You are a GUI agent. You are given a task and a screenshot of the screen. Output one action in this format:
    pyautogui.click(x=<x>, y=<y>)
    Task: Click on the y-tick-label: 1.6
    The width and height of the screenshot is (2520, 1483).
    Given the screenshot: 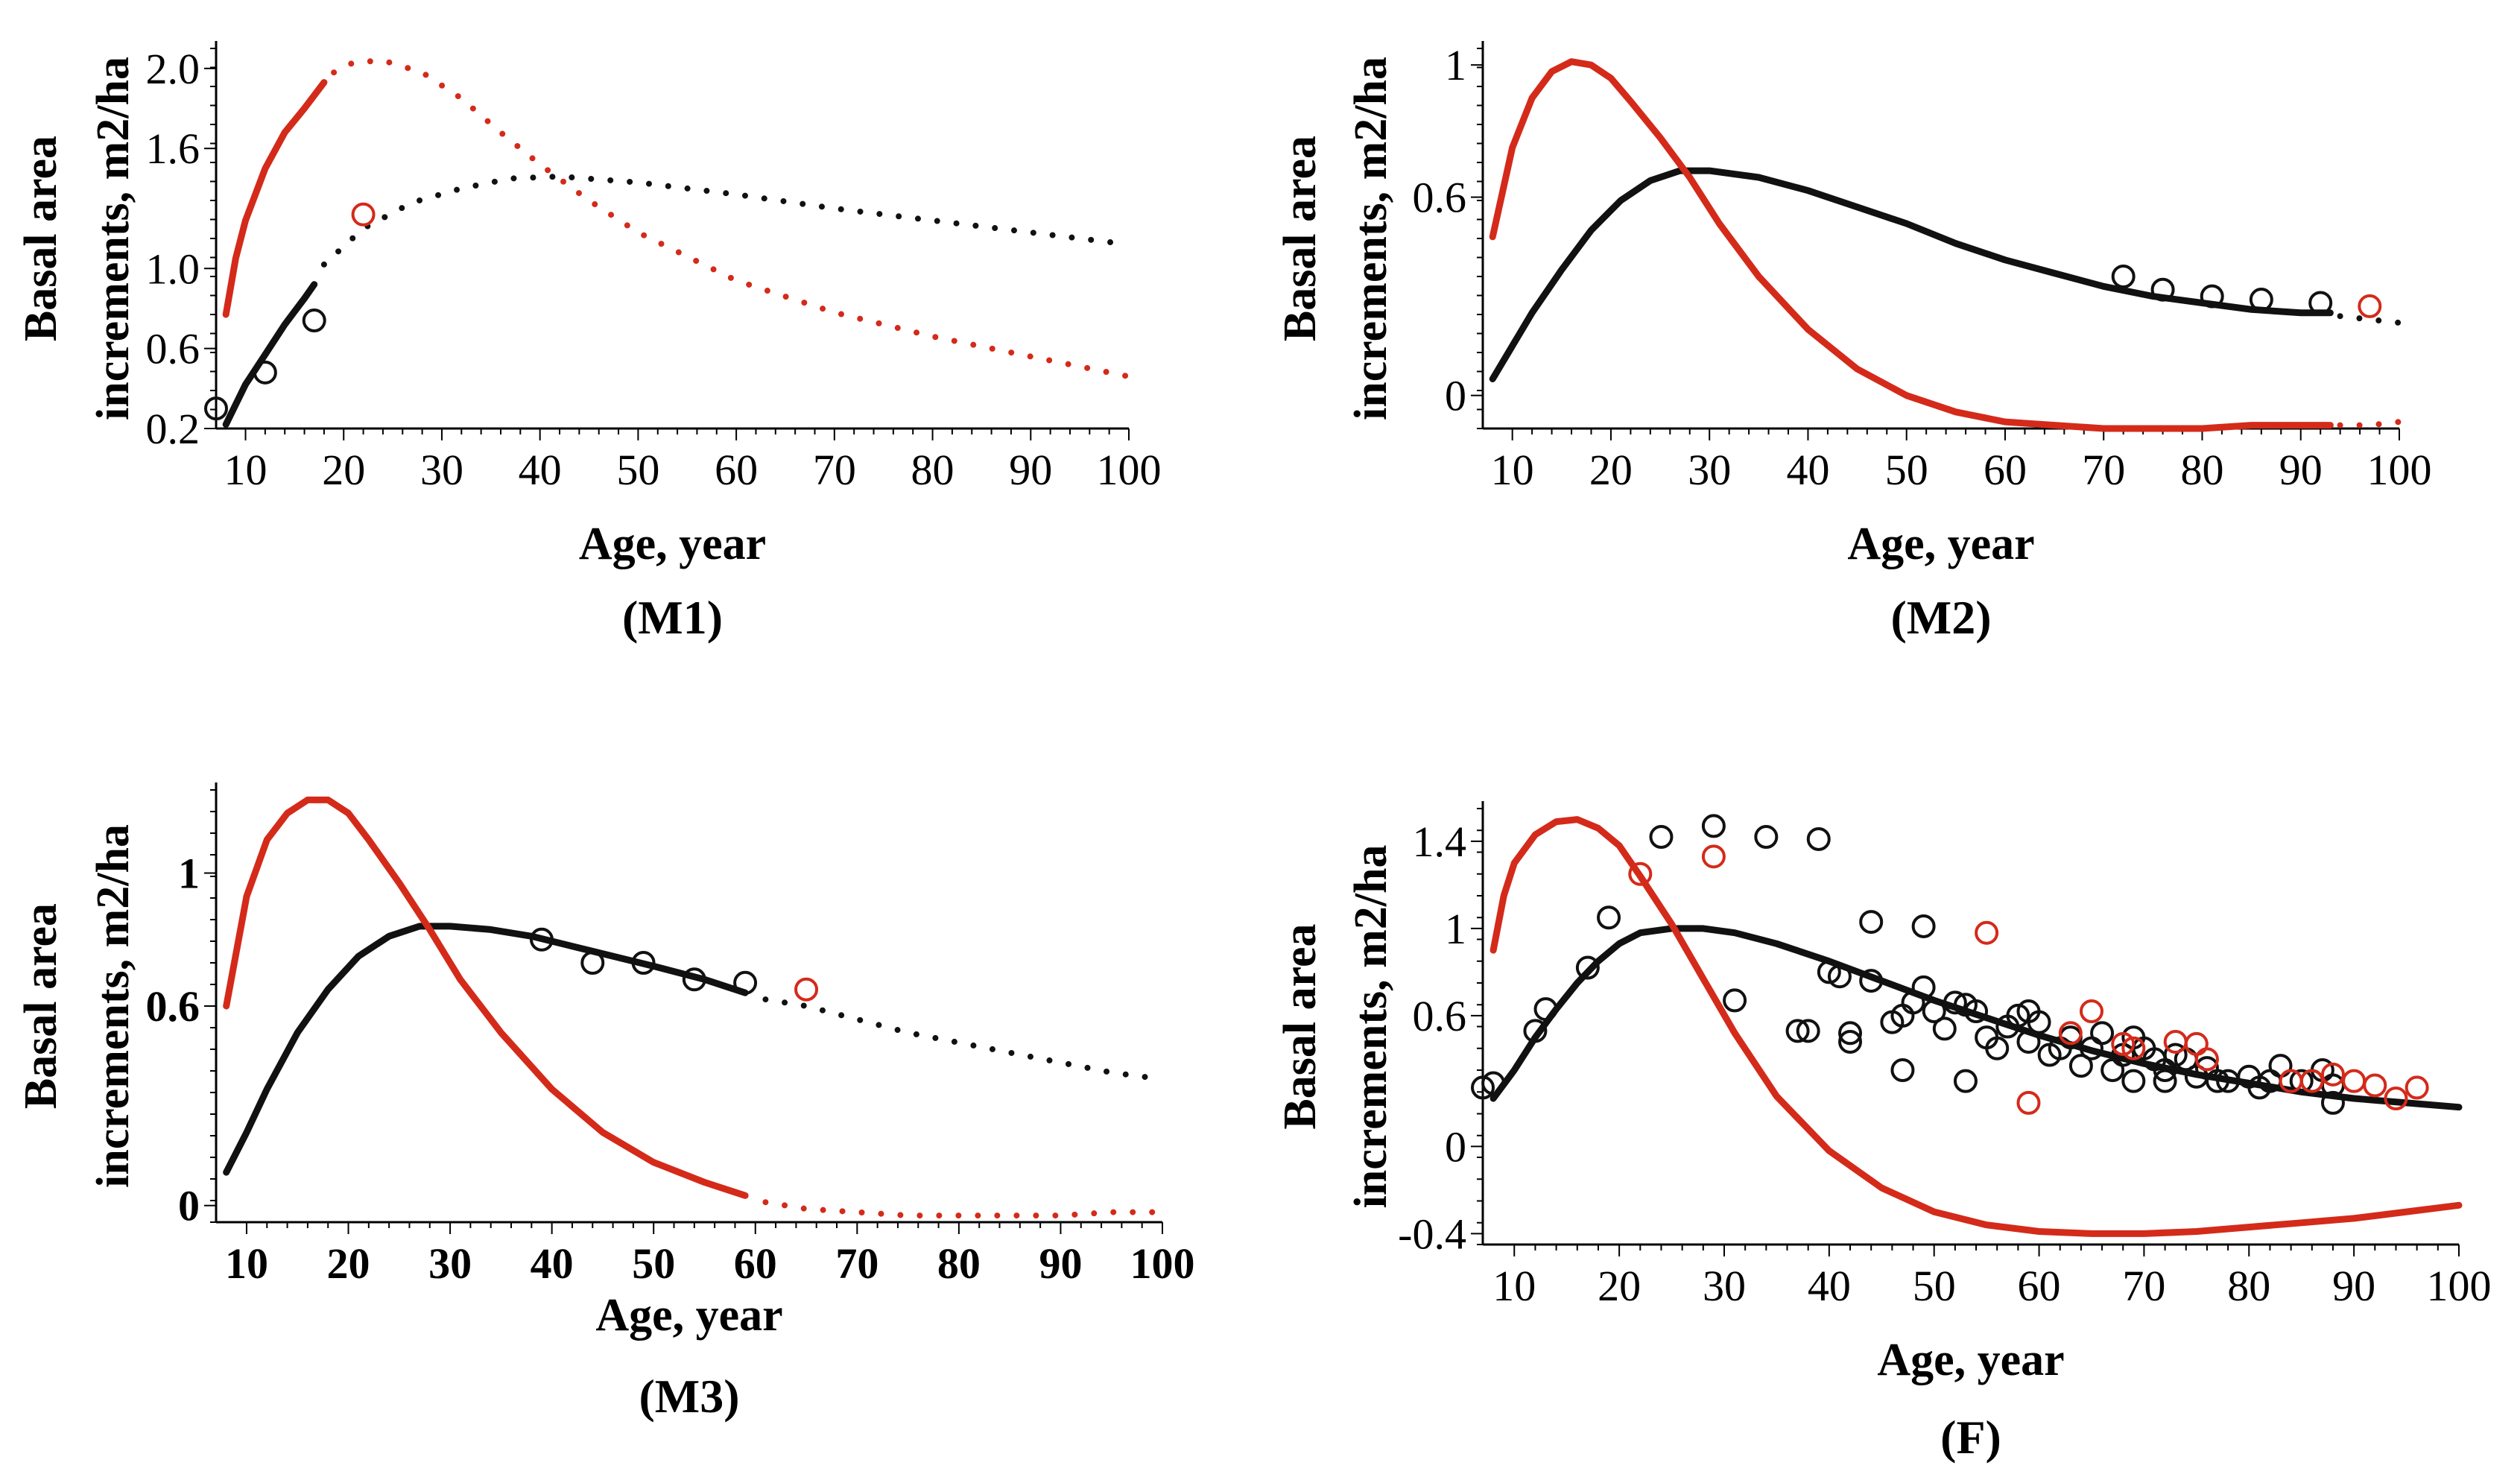 What is the action you would take?
    pyautogui.click(x=173, y=148)
    